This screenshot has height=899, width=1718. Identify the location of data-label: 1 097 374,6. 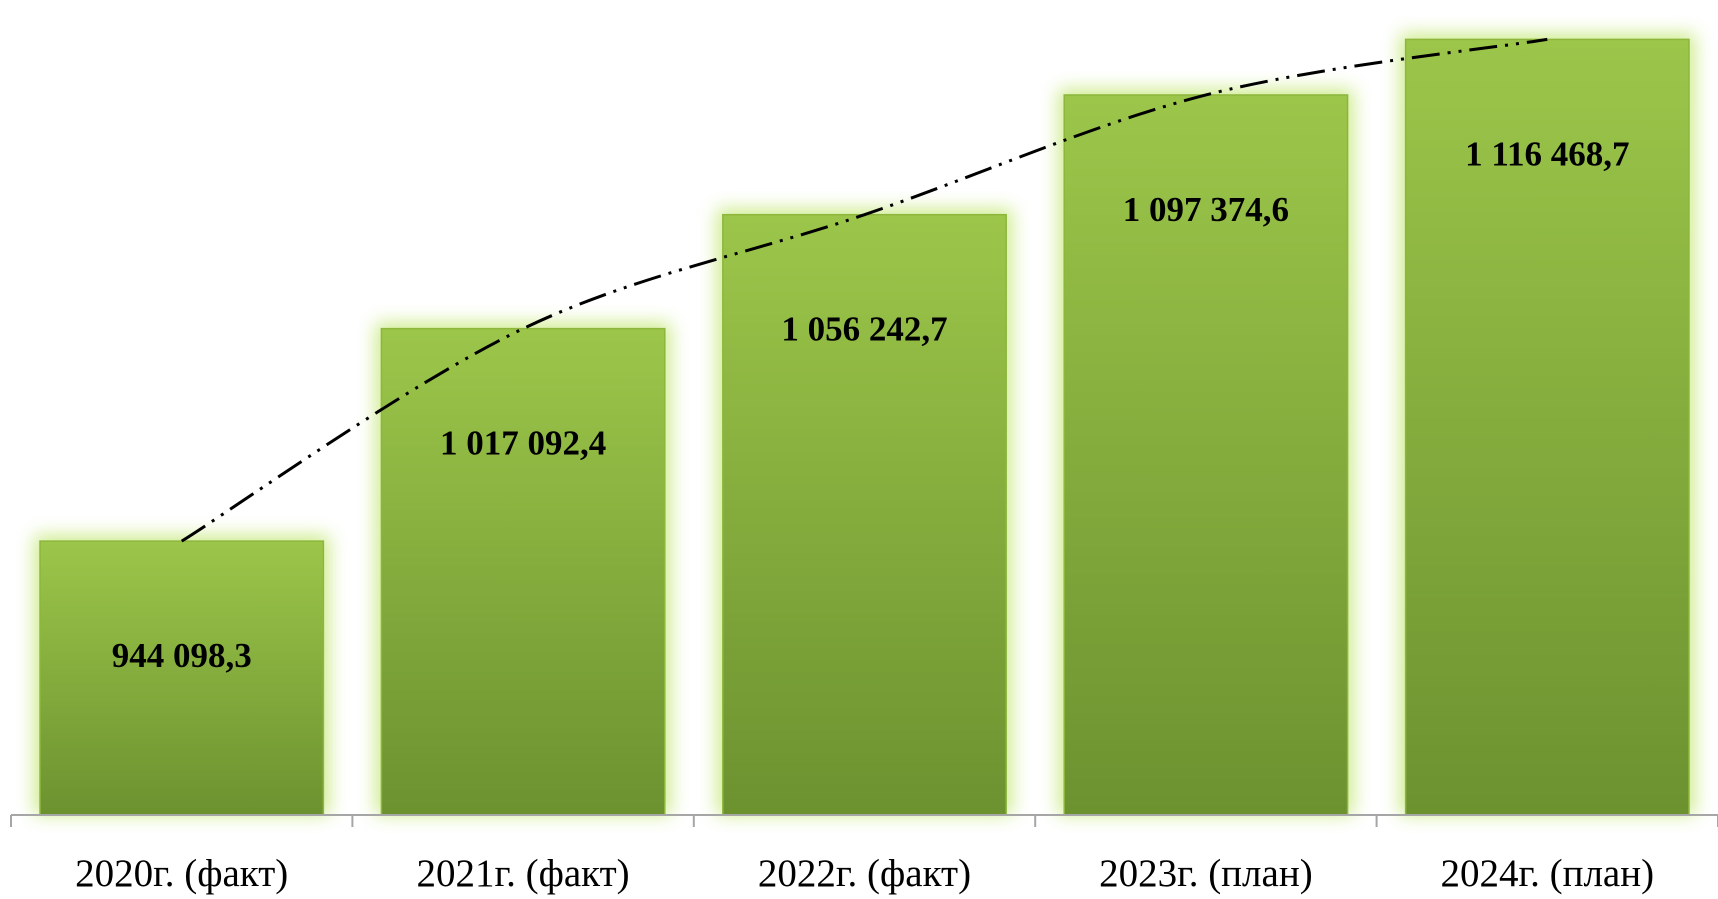
(1206, 209).